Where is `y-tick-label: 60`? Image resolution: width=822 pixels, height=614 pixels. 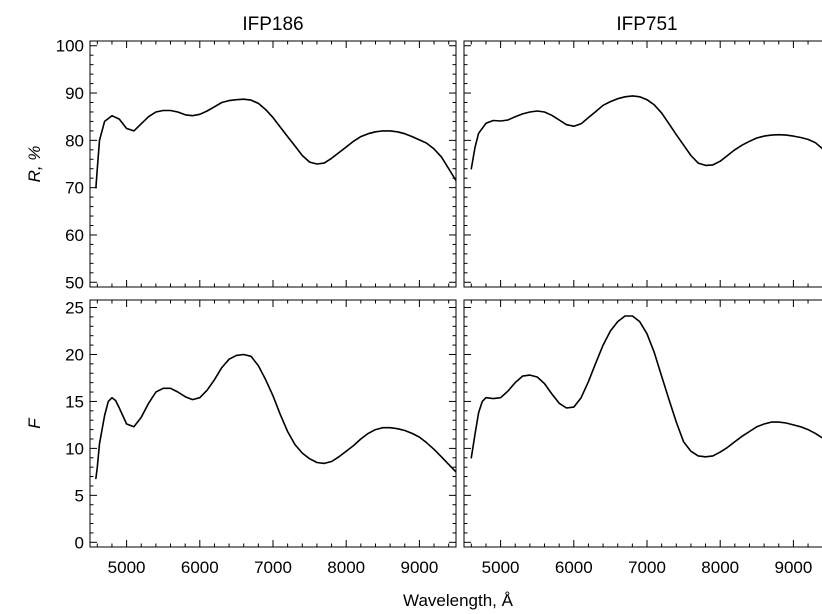
y-tick-label: 60 is located at coordinates (74, 235).